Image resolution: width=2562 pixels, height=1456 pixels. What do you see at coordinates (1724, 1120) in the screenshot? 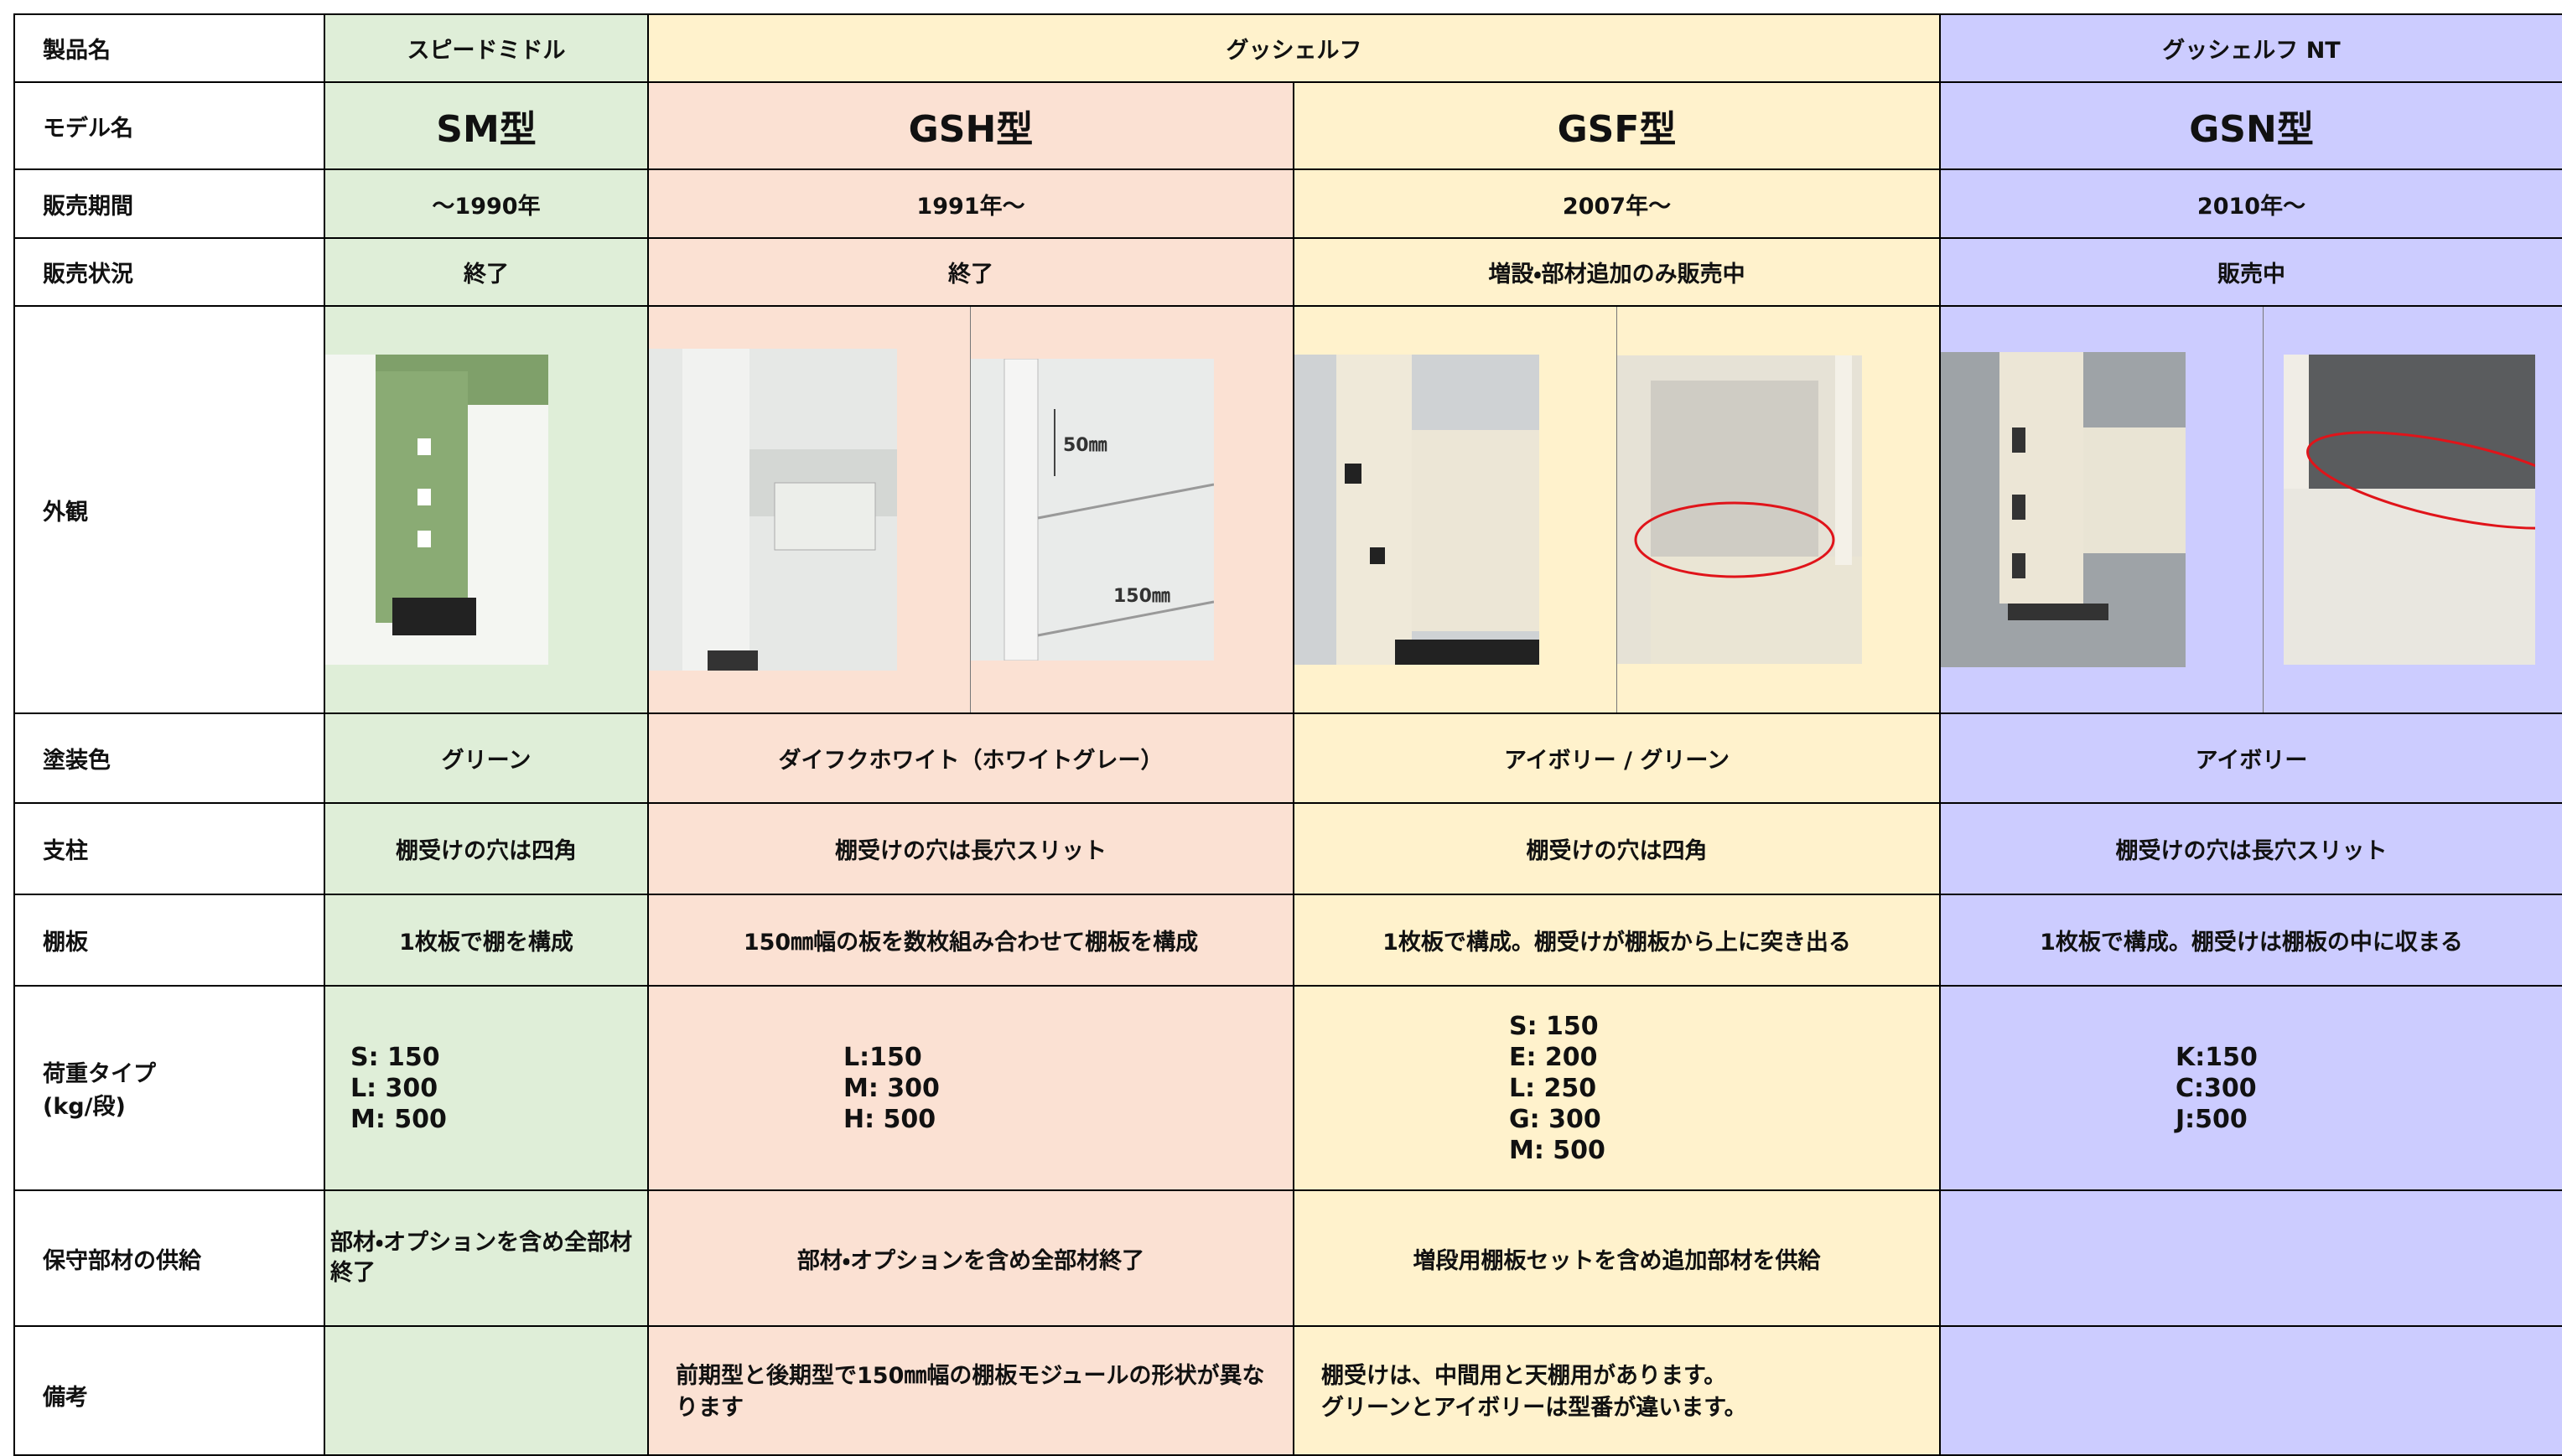
I see `load-line: G: 300` at bounding box center [1724, 1120].